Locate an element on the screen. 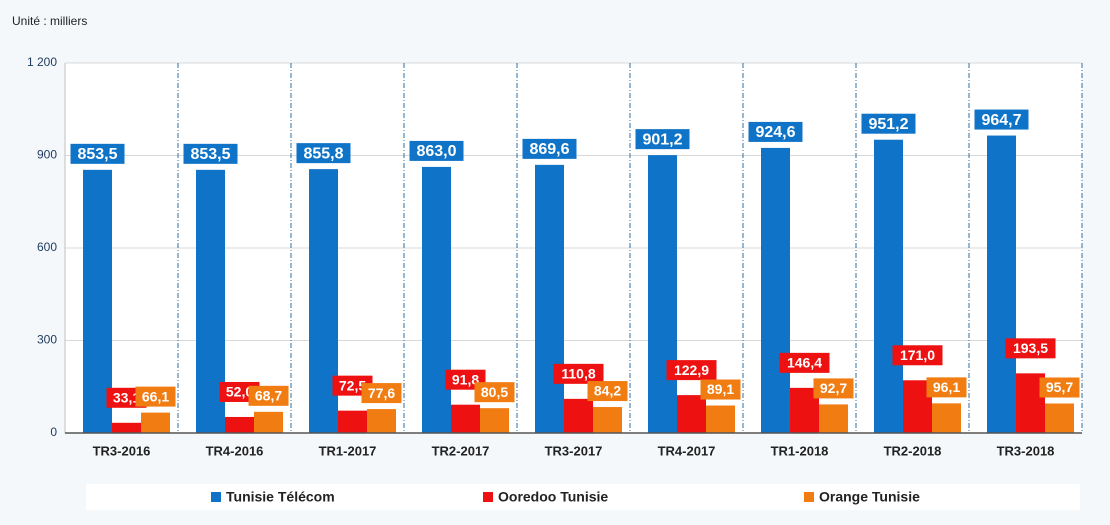 The image size is (1110, 525). value-label: 80,5 is located at coordinates (494, 392).